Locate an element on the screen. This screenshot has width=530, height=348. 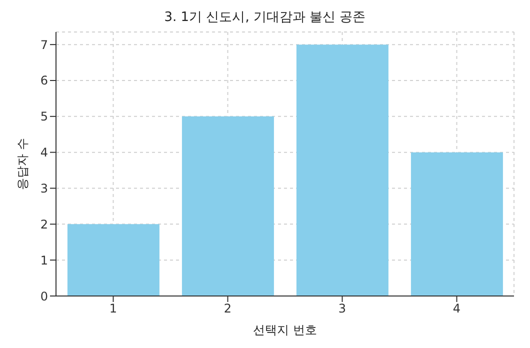
y-tick-label: 4 is located at coordinates (44, 153).